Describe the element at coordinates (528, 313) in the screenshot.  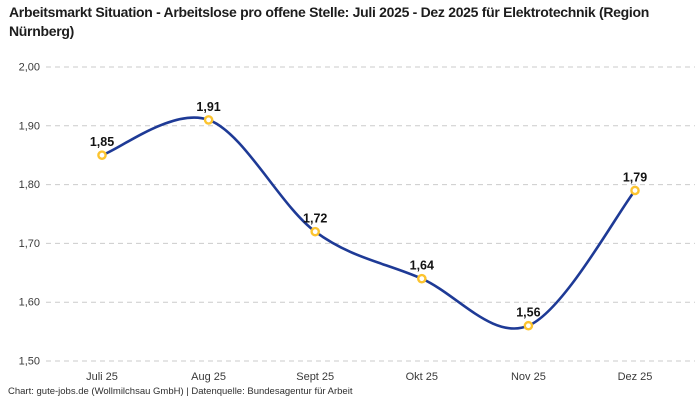
I see `data-point-label: 1,56` at that location.